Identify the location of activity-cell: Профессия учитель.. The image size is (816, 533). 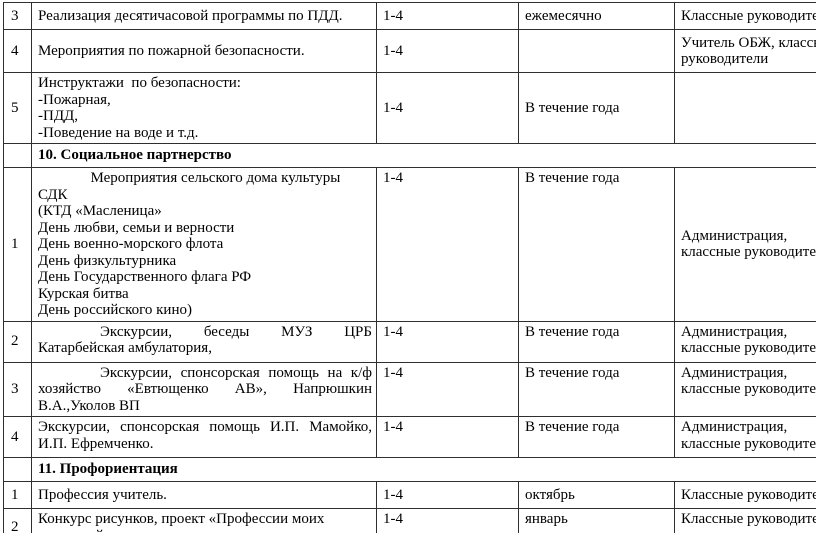
(204, 495).